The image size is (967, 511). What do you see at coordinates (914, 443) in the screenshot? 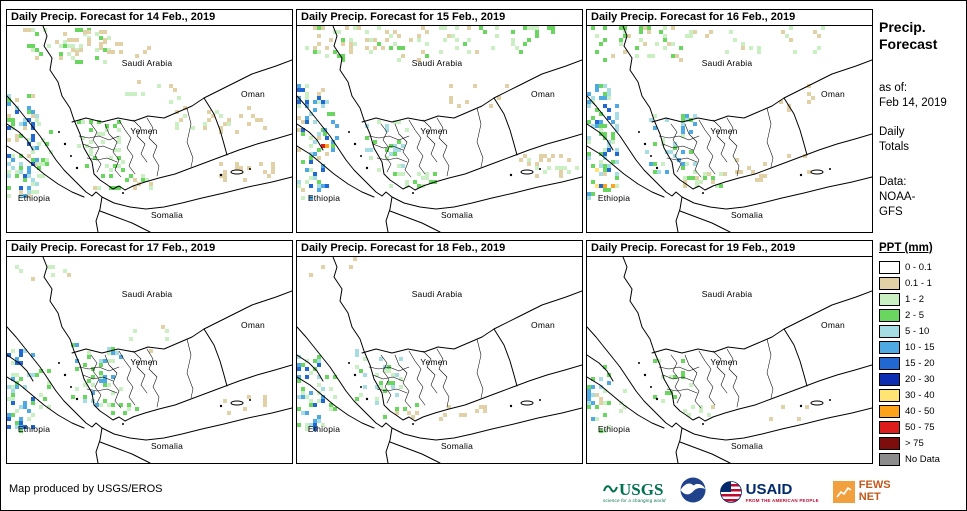
I see `legend-label: > 75` at bounding box center [914, 443].